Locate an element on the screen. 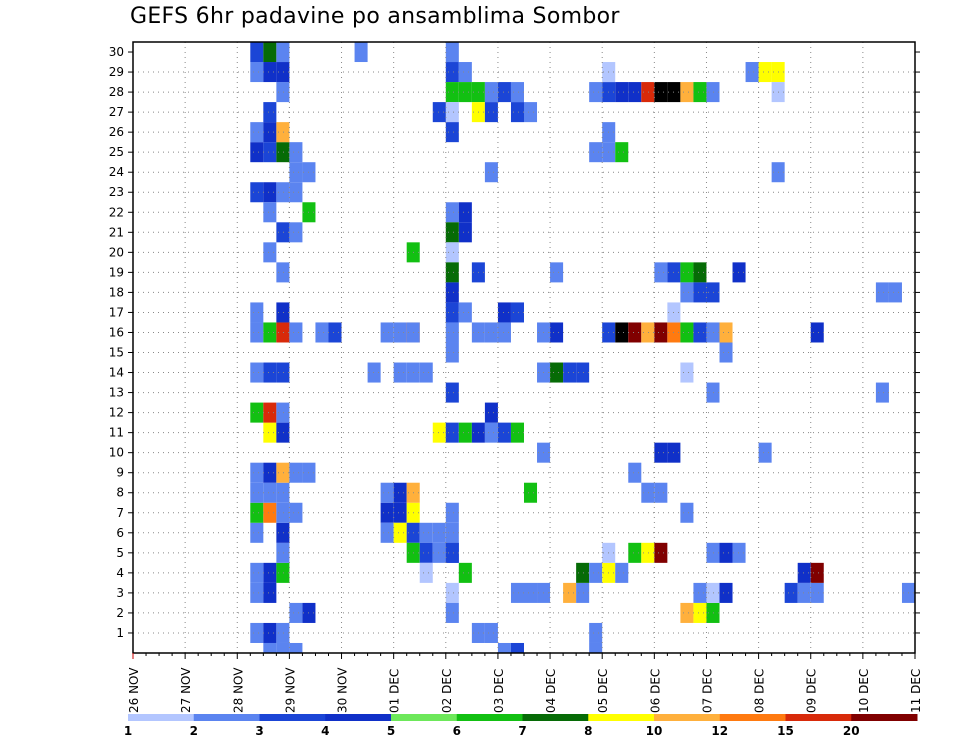 The height and width of the screenshot is (742, 960). y-tick-label: 30 is located at coordinates (116, 52).